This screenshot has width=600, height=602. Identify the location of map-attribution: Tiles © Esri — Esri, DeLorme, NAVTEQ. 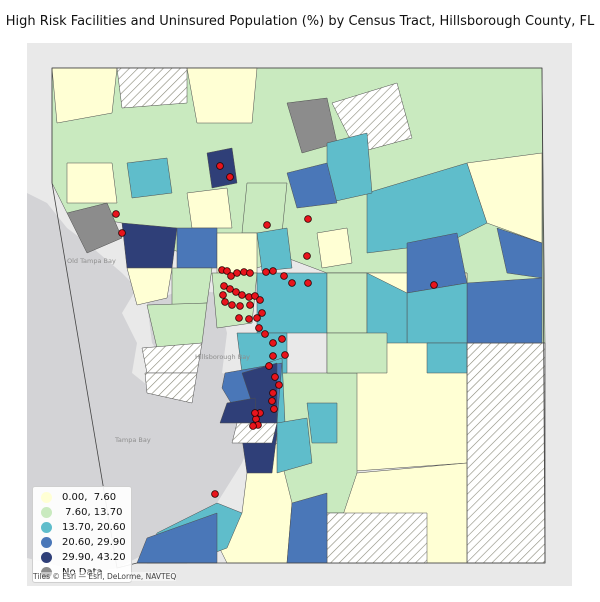
(105, 576).